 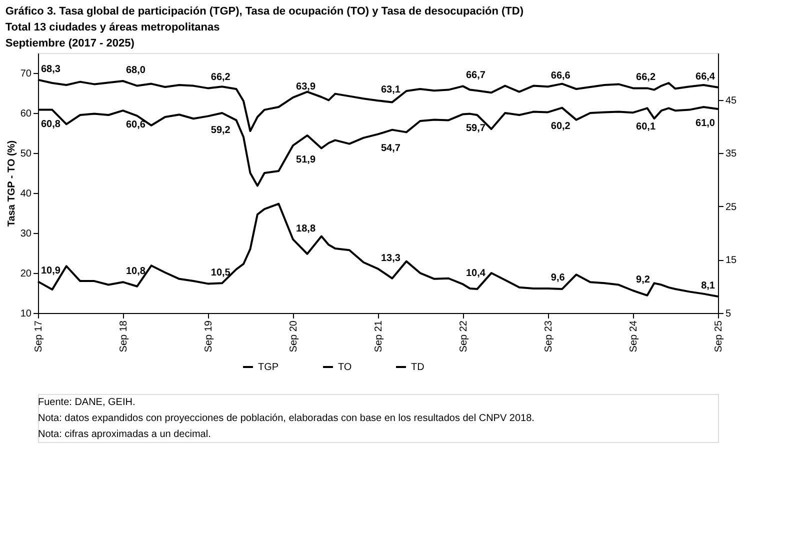 What do you see at coordinates (12, 183) in the screenshot?
I see `y-axis-title: Tasa TGP - TO (%)` at bounding box center [12, 183].